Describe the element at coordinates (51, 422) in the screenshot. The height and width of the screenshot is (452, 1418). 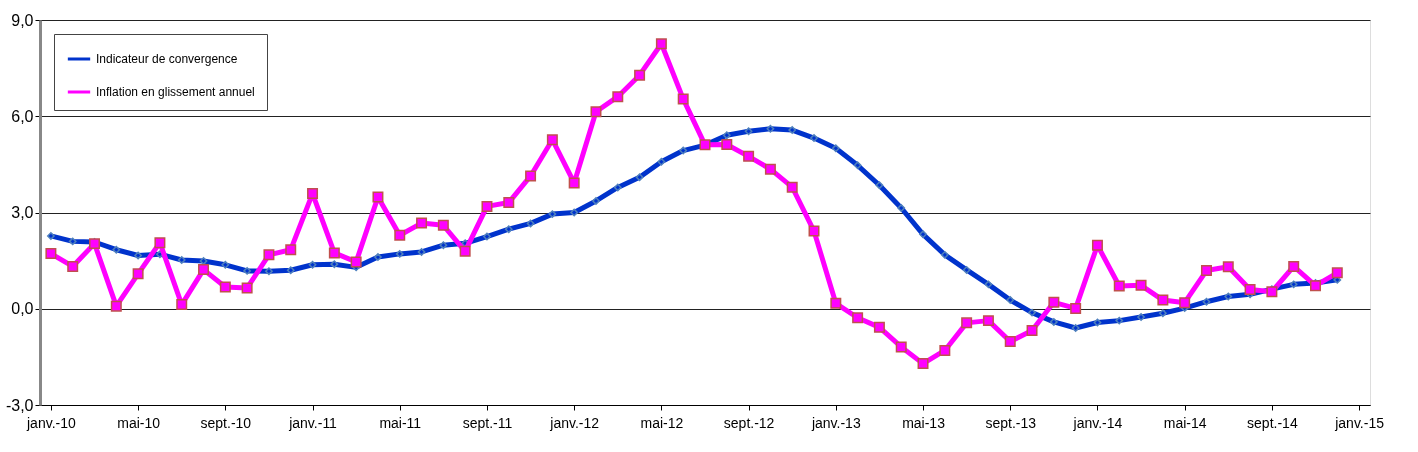
I see `x-tick-label: janv.-10` at that location.